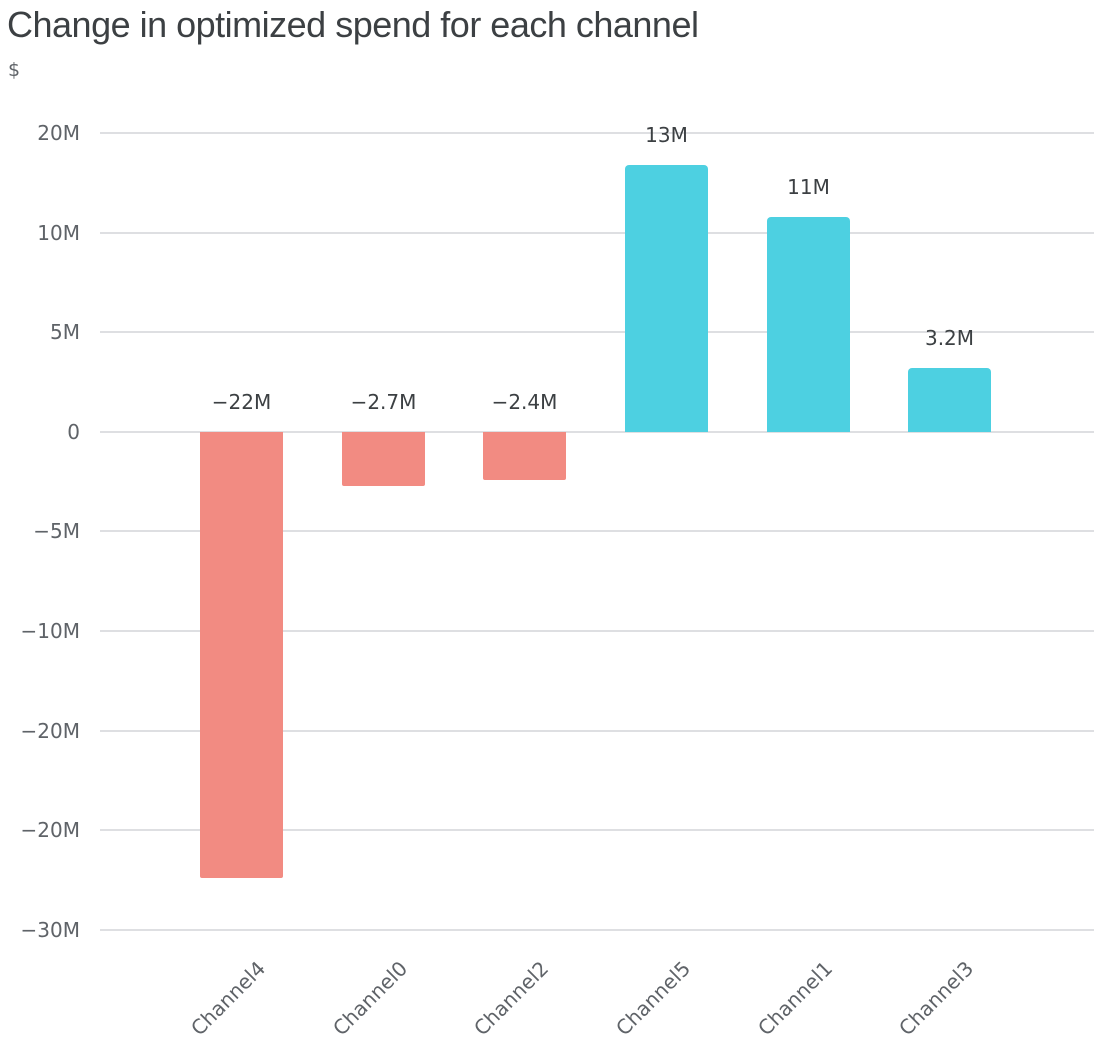 This screenshot has width=1102, height=1050. Describe the element at coordinates (949, 400) in the screenshot. I see `bar-channel3` at that location.